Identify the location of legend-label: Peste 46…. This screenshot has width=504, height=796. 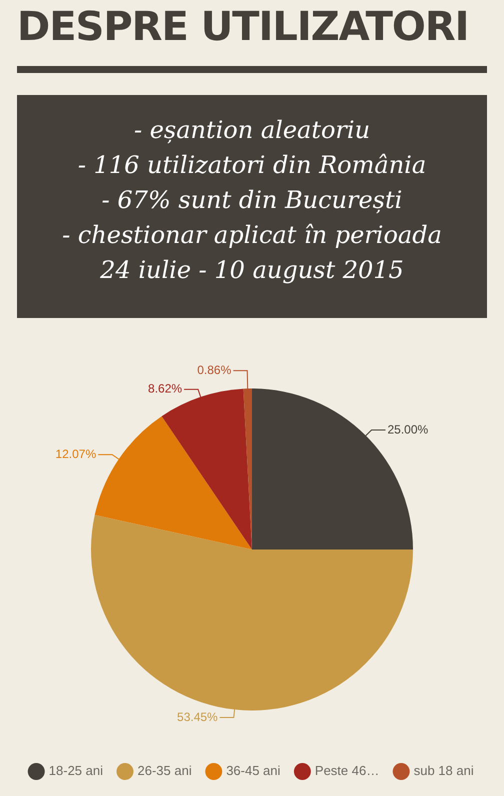
(347, 770).